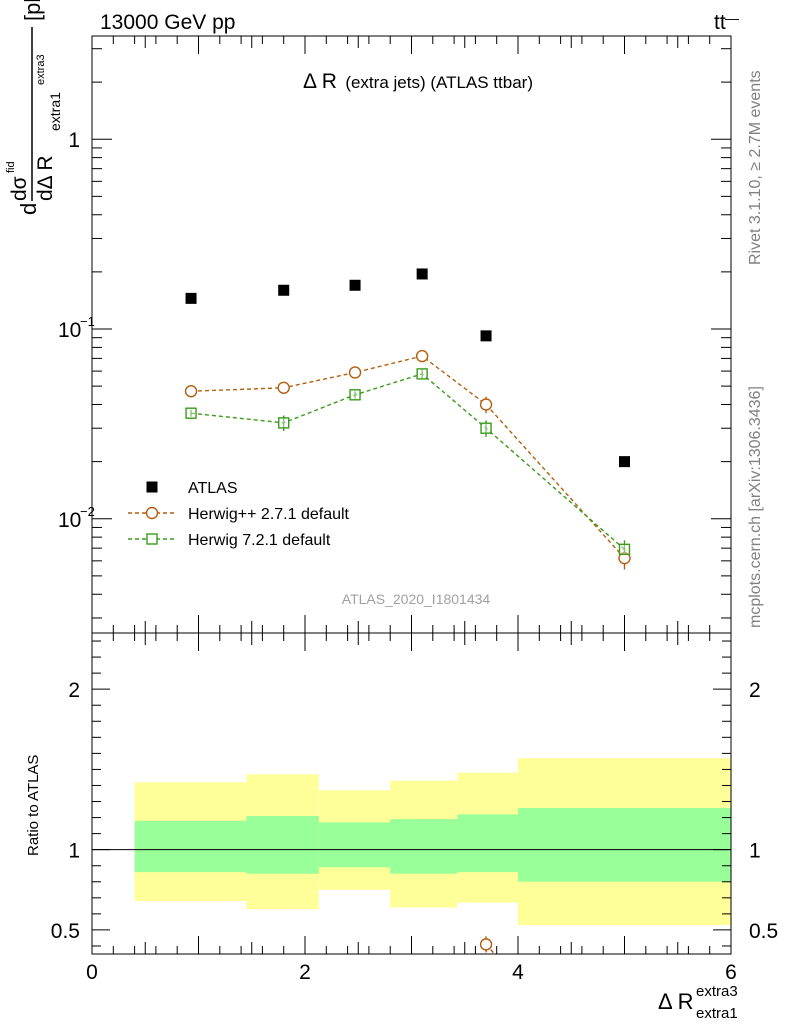  I want to click on ratio-y-tick-label: 1, so click(74, 851).